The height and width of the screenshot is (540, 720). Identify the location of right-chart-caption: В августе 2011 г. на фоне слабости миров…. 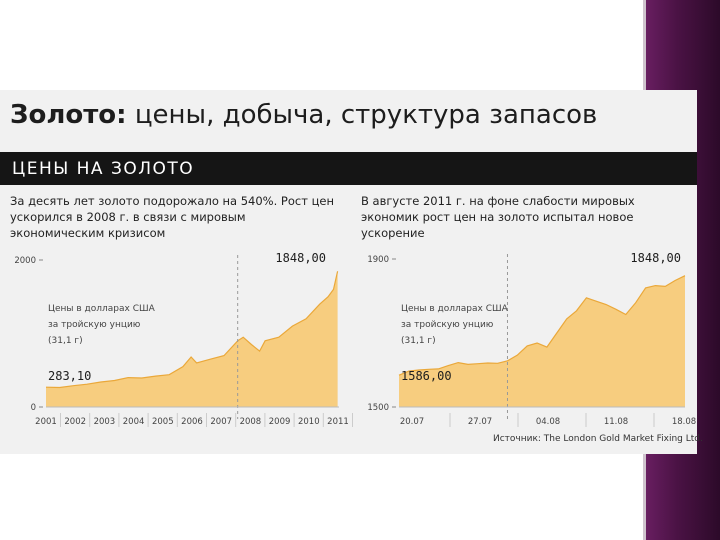
(498, 217).